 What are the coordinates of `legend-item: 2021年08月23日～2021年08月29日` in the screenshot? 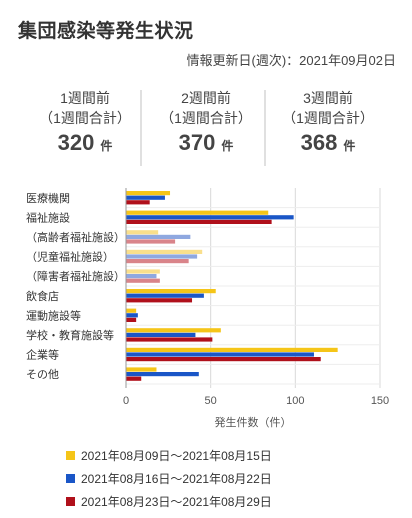 It's located at (169, 502).